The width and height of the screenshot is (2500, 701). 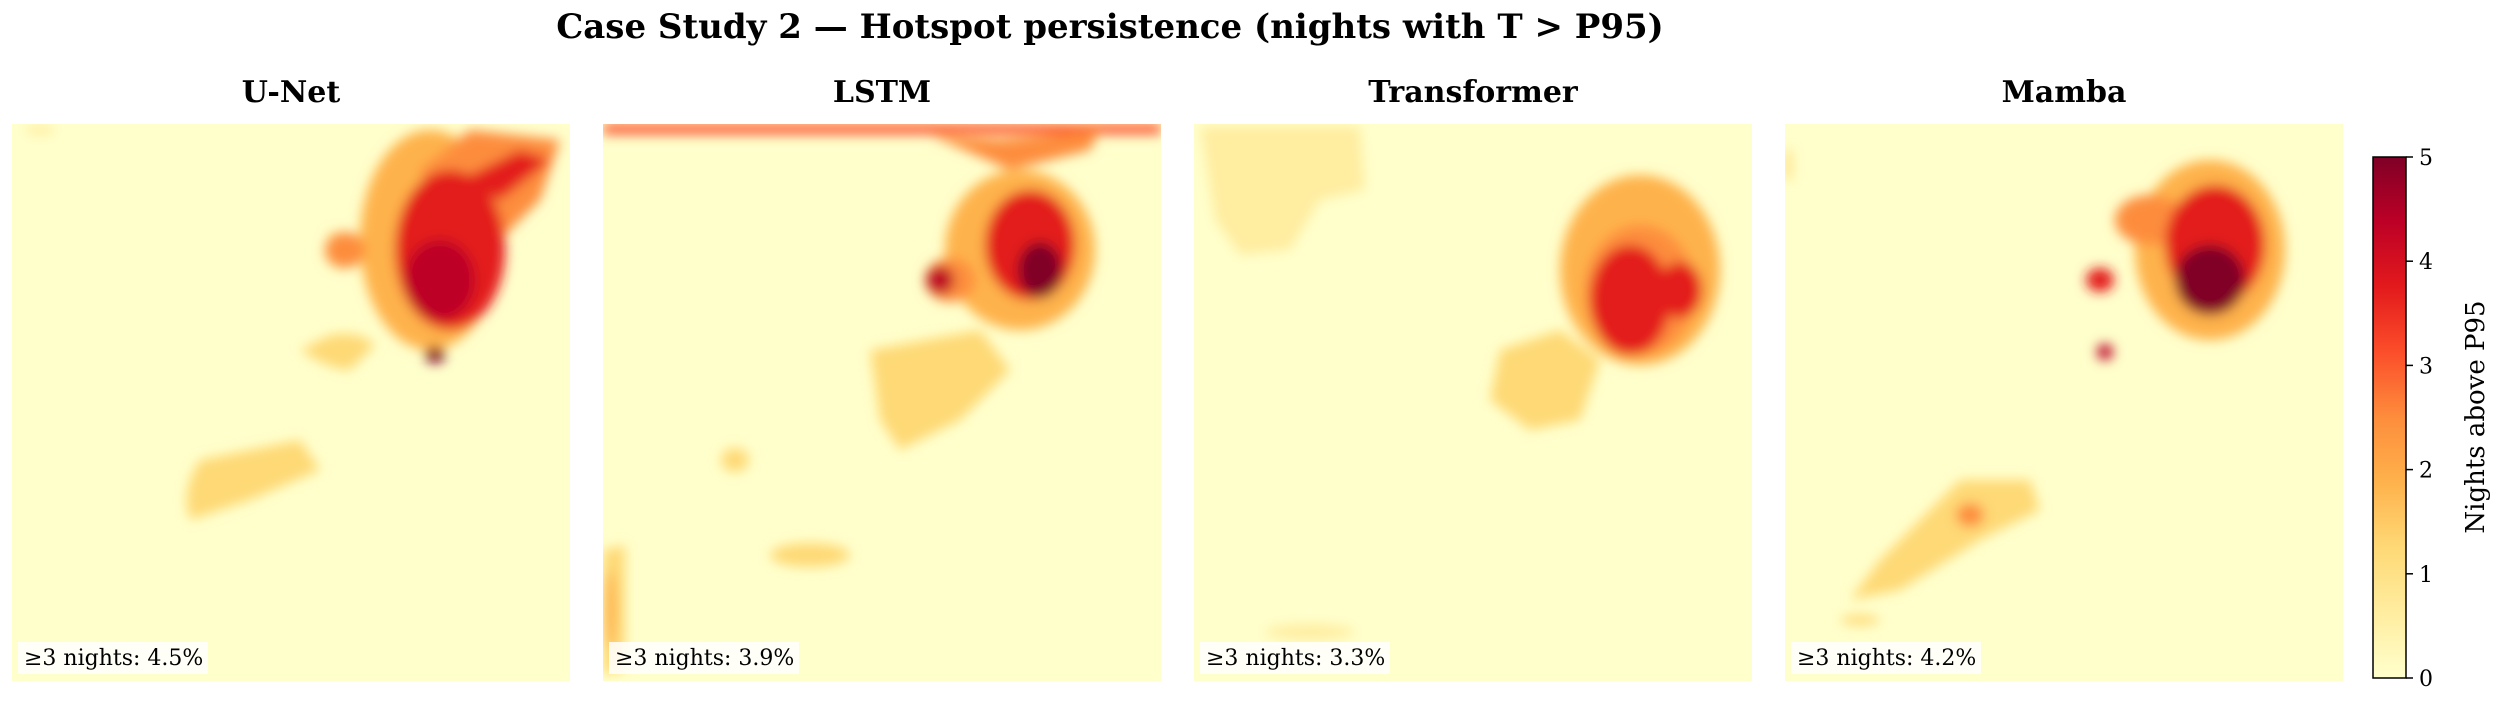 I want to click on panel-annotation: ≥3 nights: 4.5%, so click(x=113, y=658).